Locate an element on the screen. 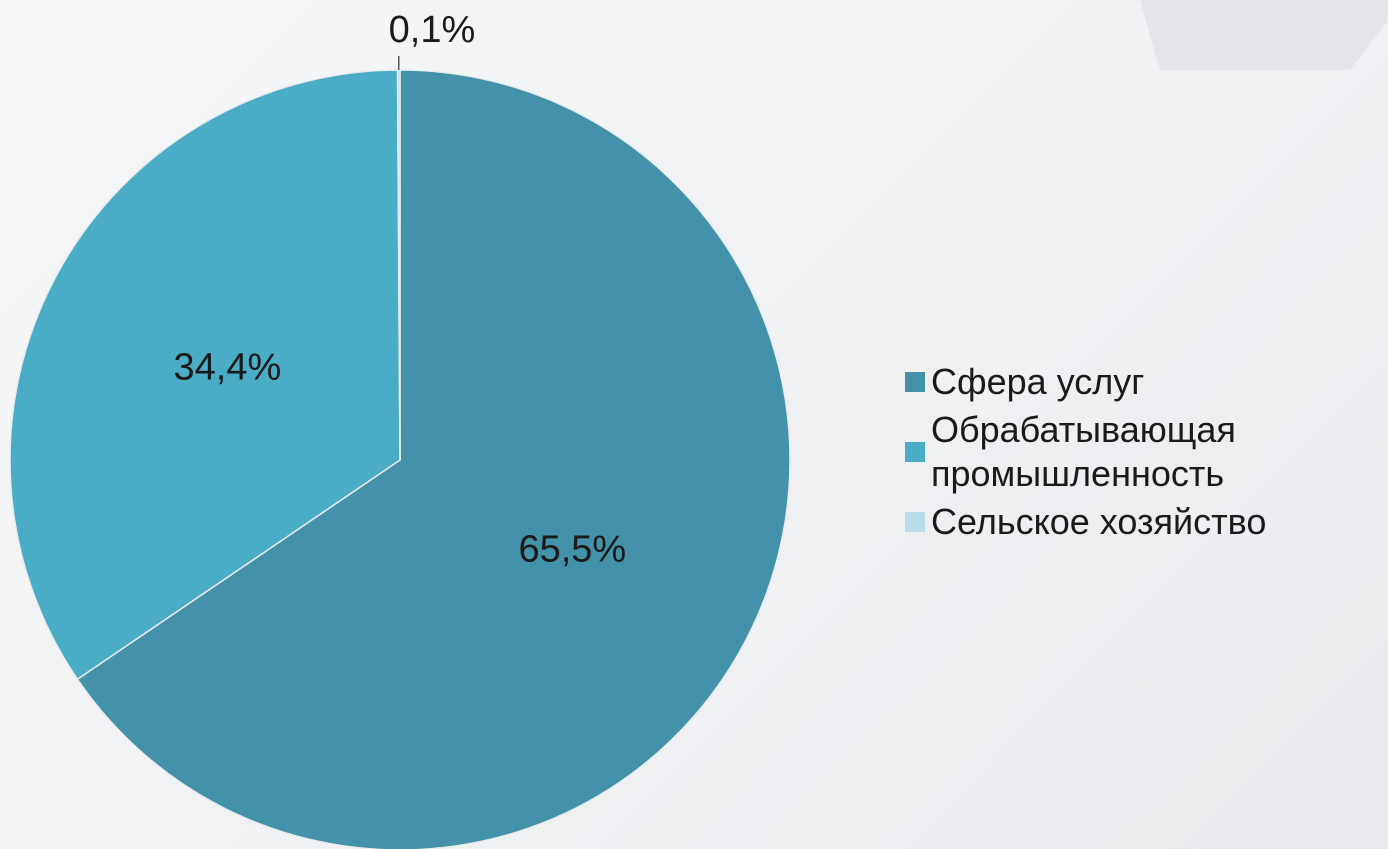 The height and width of the screenshot is (849, 1388). data-label: 34,4% is located at coordinates (228, 367).